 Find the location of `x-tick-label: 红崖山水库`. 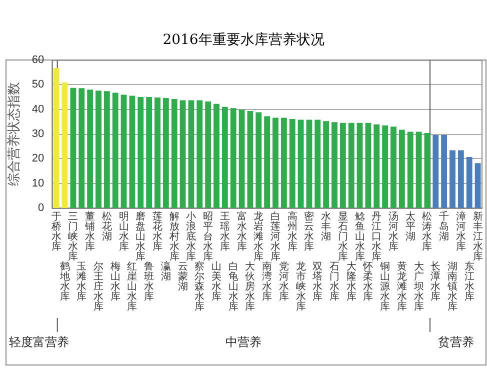

x-tick-label: 红崖山水库 is located at coordinates (132, 286).